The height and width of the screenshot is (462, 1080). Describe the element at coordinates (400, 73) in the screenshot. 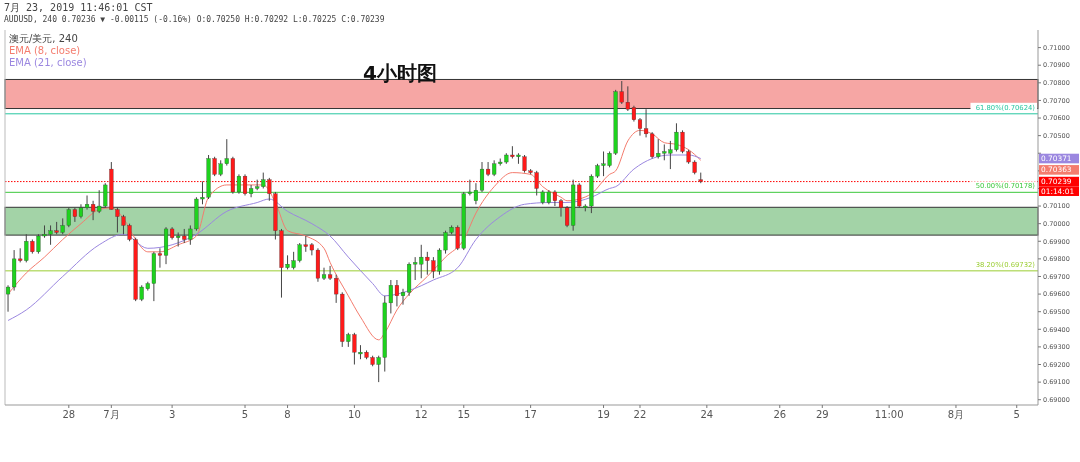

I see `text: 4小时图` at that location.